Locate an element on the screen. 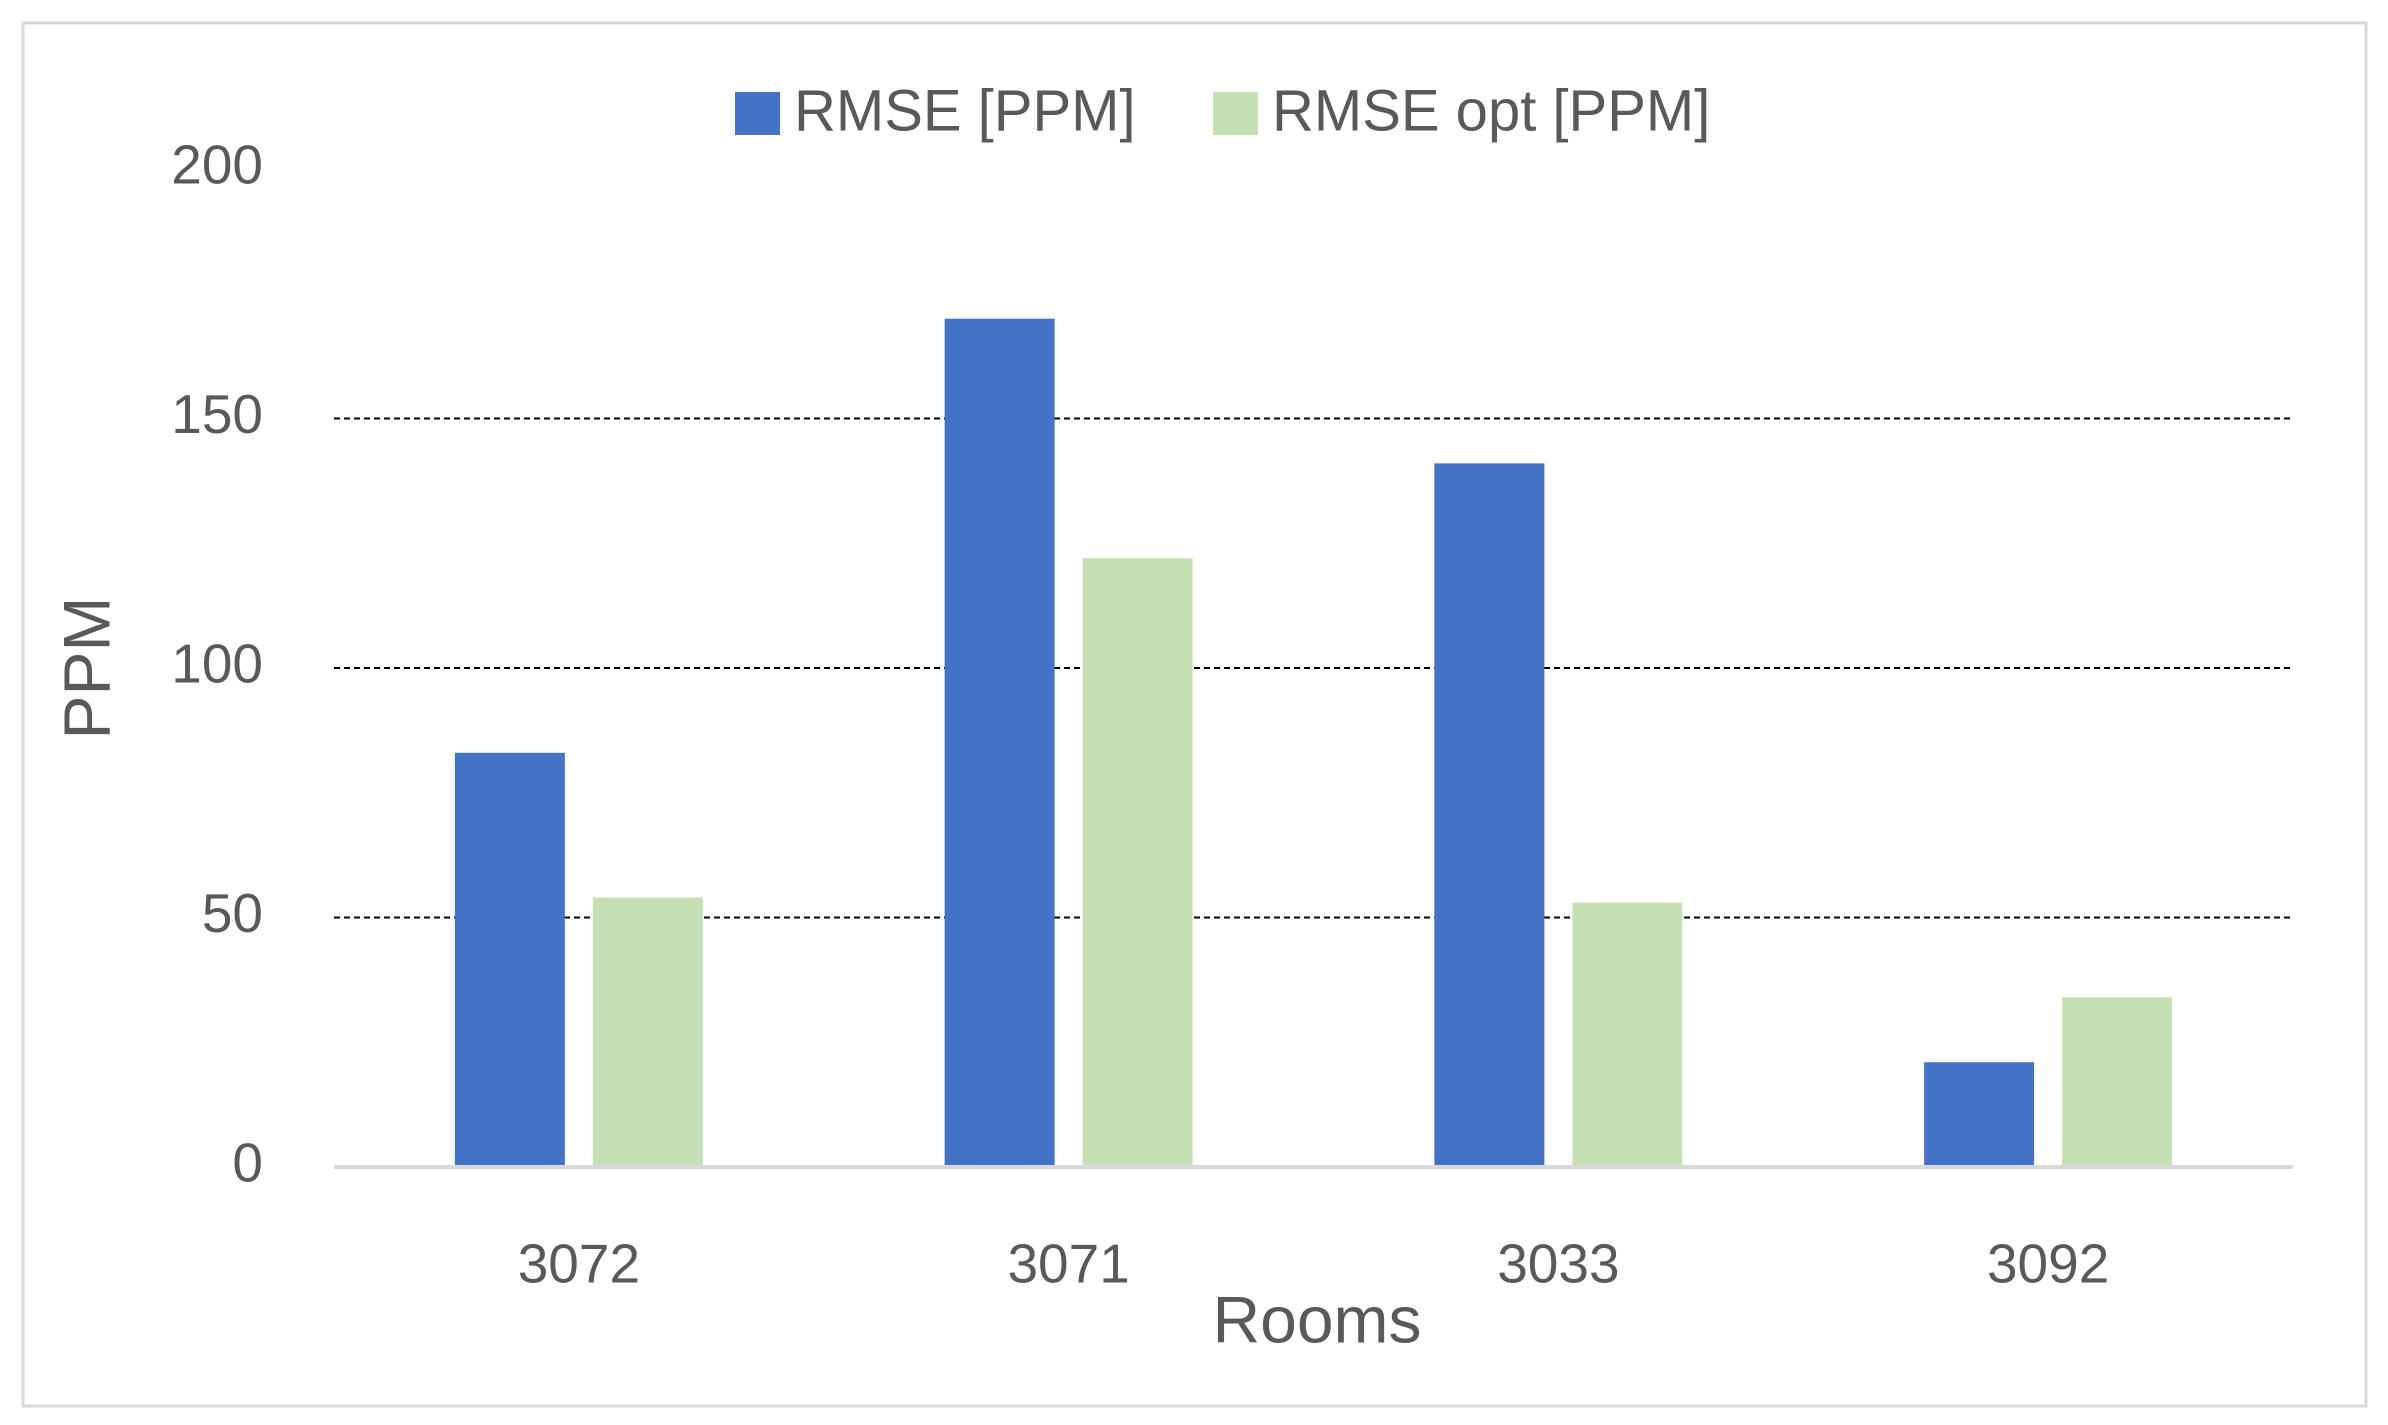  x-tick-label: 3072 is located at coordinates (579, 1264).